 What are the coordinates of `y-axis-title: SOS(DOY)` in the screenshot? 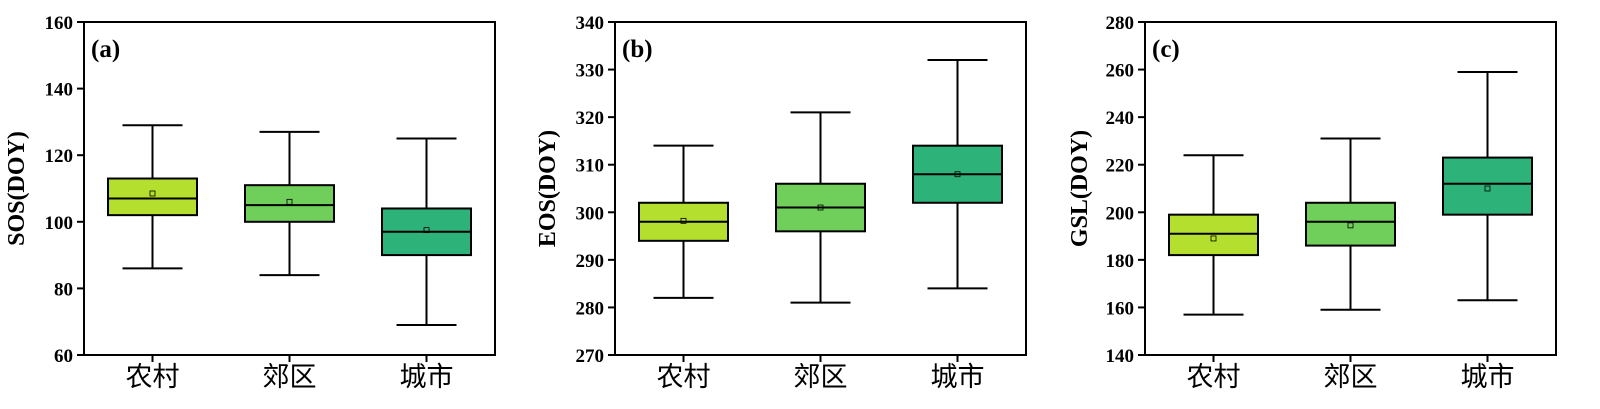 It's located at (17, 188).